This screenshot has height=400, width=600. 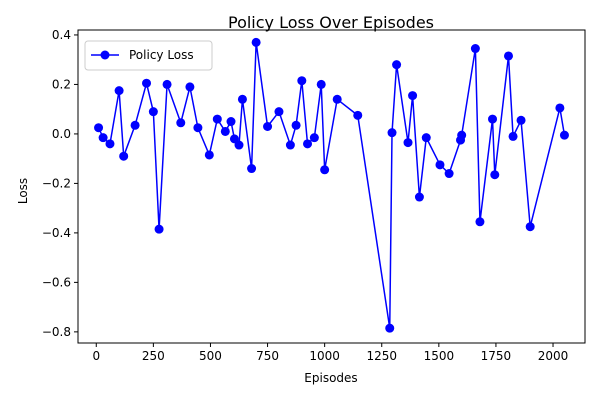 I want to click on x-axis-label: Episodes, so click(x=330, y=378).